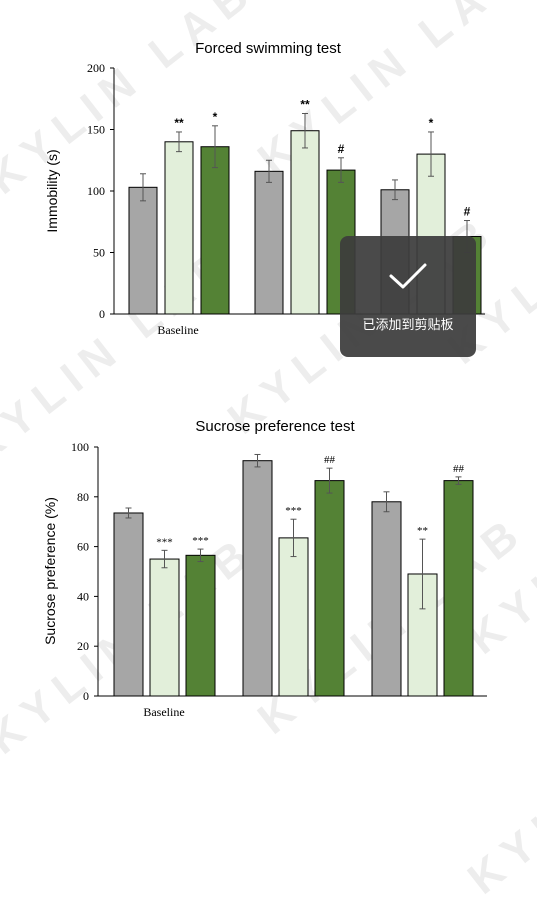 The height and width of the screenshot is (905, 537). I want to click on y-tick-label: 60, so click(83, 547).